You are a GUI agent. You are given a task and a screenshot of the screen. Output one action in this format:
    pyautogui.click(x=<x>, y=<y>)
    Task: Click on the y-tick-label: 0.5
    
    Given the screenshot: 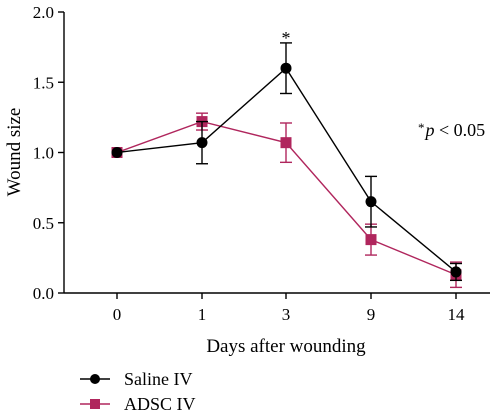 What is the action you would take?
    pyautogui.click(x=43, y=223)
    